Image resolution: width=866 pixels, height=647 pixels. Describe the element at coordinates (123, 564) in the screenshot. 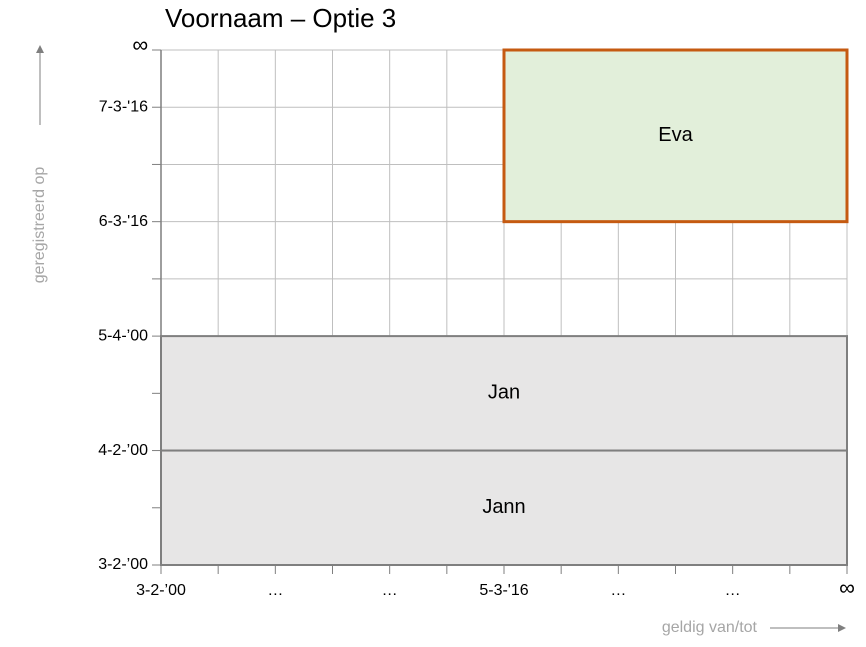

I see `y-label: 3-2-’00` at that location.